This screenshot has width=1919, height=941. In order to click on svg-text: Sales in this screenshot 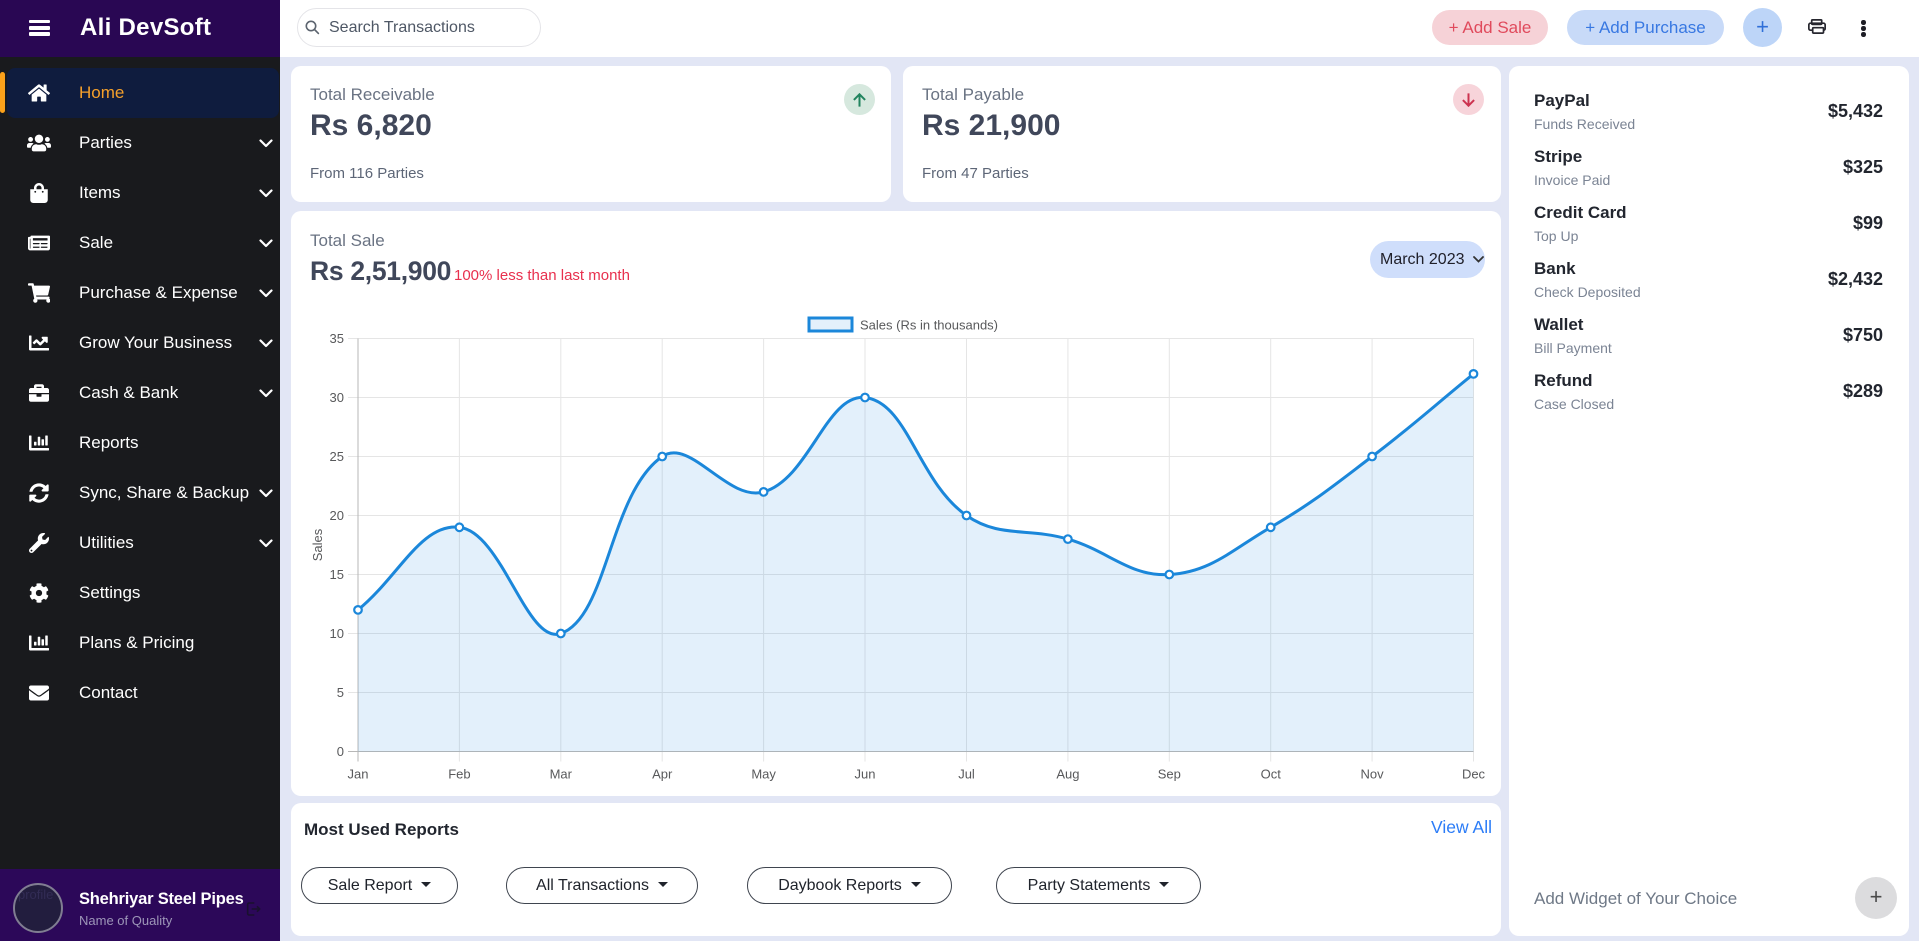, I will do `click(317, 544)`.